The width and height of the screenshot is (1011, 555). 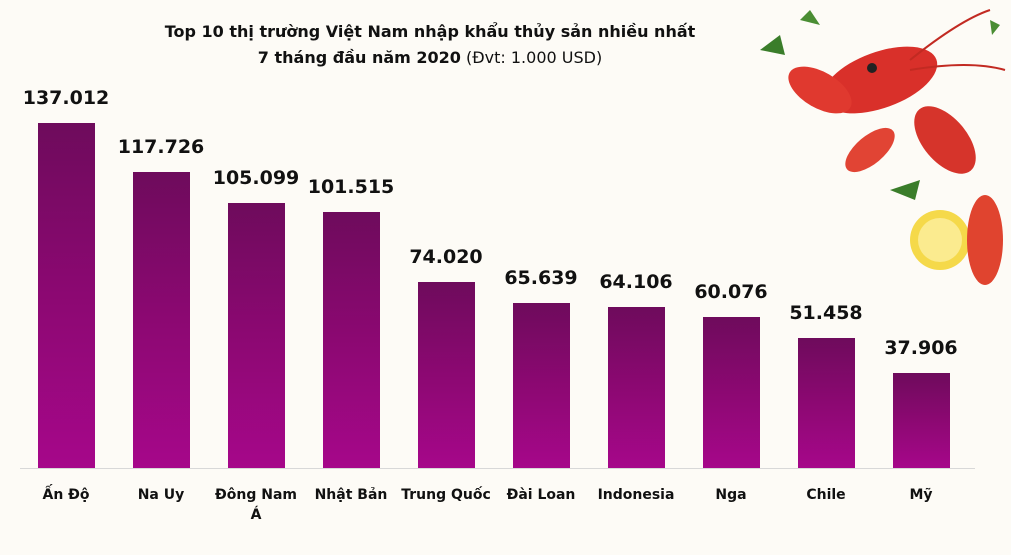 I want to click on value-label: 64.106, so click(x=636, y=281).